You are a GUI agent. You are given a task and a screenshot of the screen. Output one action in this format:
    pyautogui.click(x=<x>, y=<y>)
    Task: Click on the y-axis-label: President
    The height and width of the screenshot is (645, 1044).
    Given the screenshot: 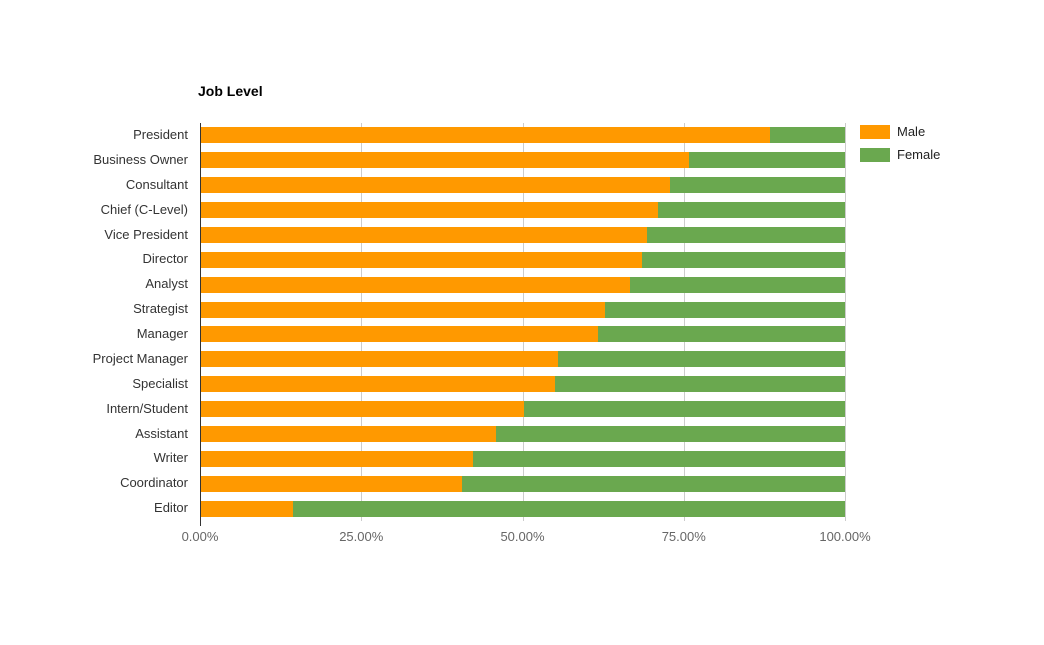 What is the action you would take?
    pyautogui.click(x=160, y=134)
    